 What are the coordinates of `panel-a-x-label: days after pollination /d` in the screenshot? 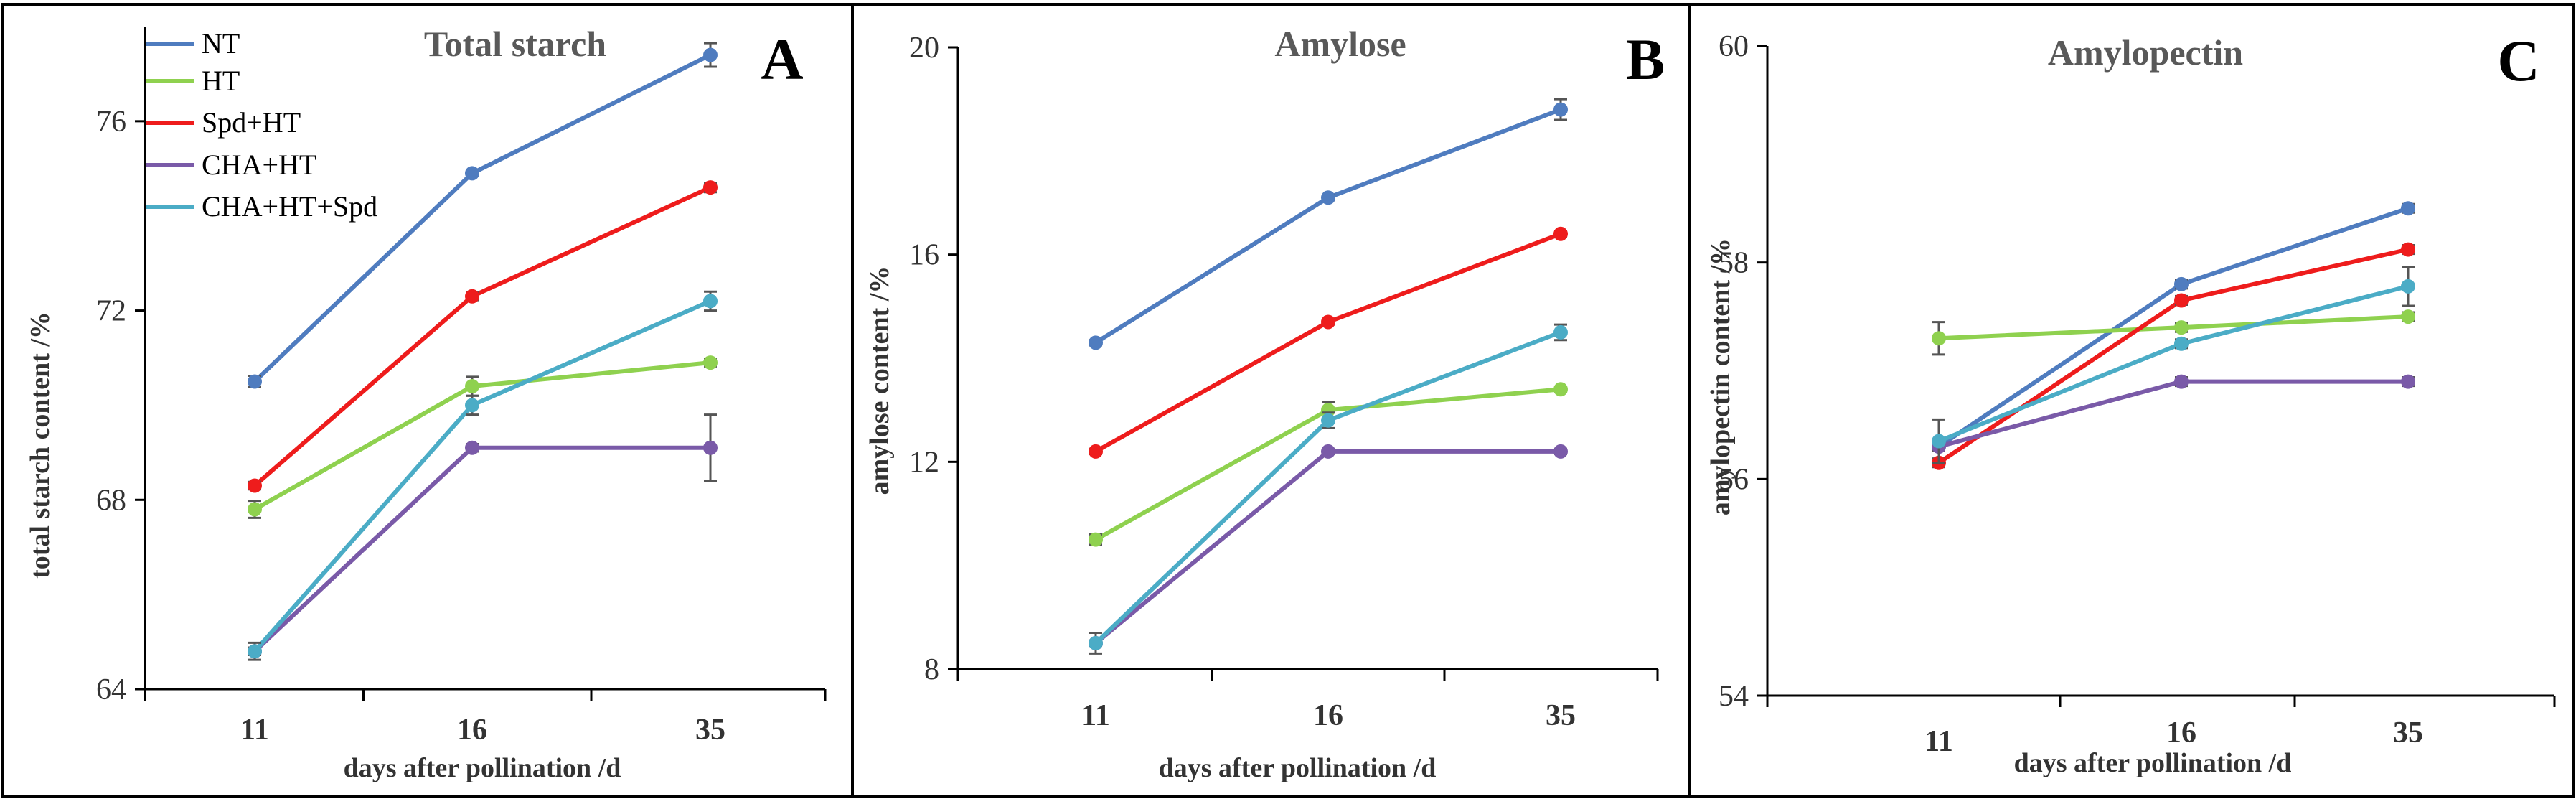 It's located at (482, 768).